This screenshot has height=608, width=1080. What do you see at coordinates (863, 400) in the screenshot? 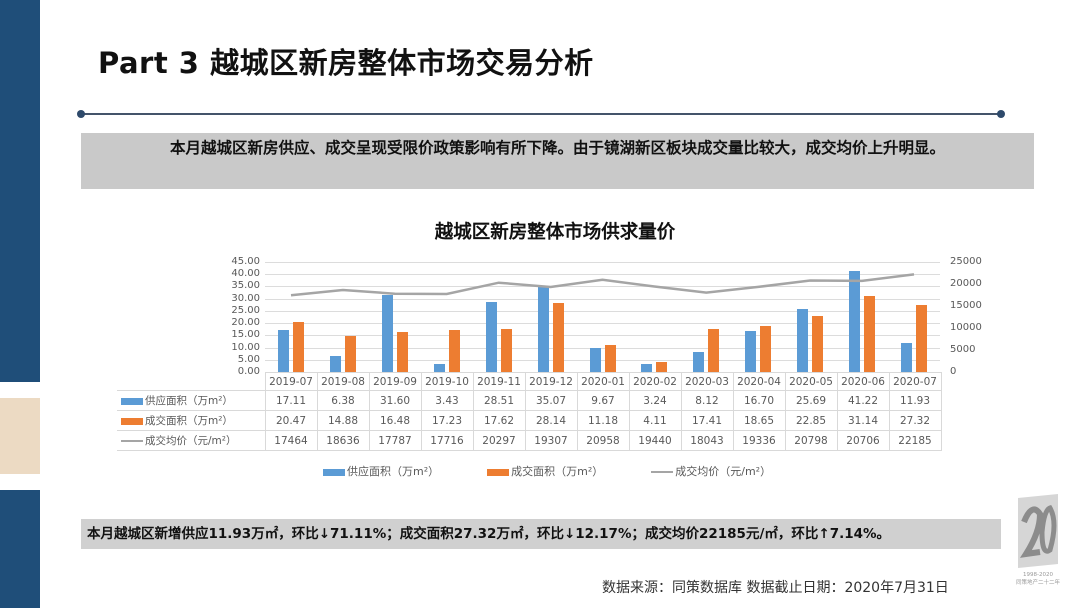
I see `table-cell: 41.22` at bounding box center [863, 400].